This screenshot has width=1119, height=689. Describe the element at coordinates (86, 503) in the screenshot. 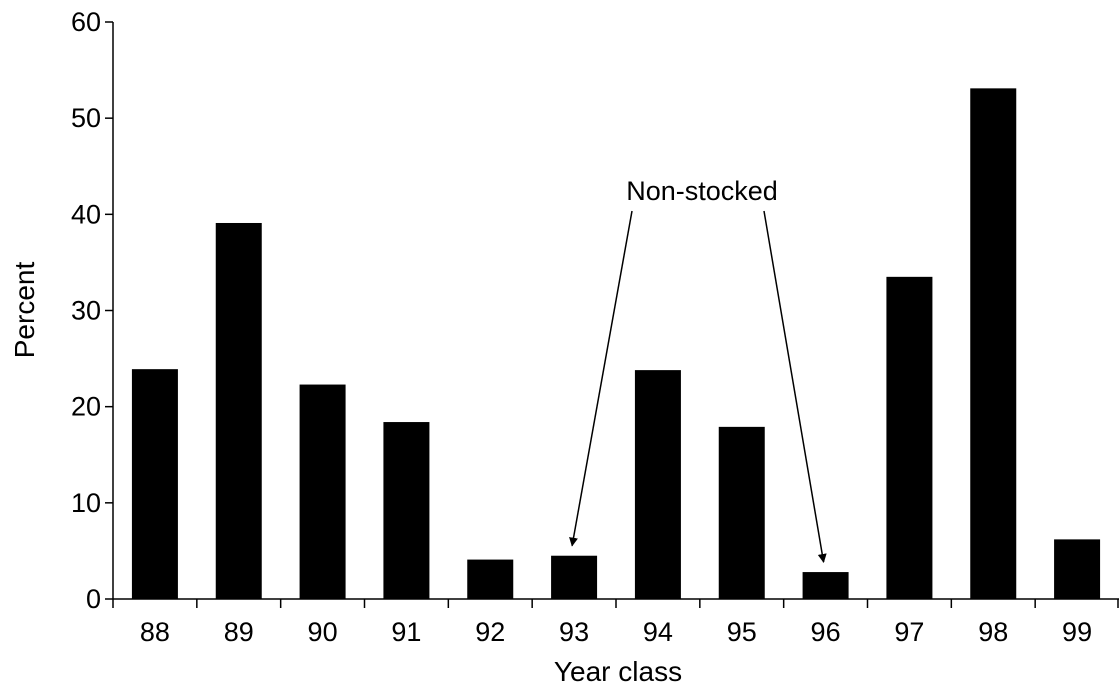

I see `y-tick-label: 10` at that location.